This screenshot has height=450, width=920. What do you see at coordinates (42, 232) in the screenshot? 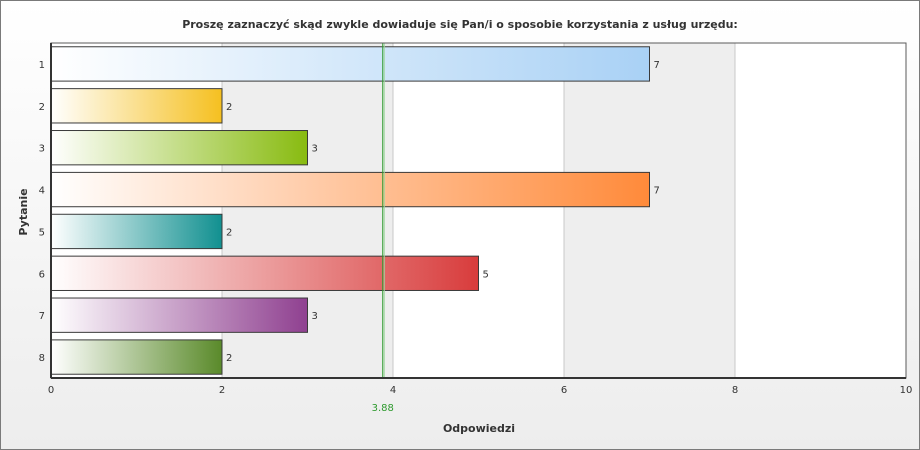
I see `y-tick-label-5: 5` at bounding box center [42, 232].